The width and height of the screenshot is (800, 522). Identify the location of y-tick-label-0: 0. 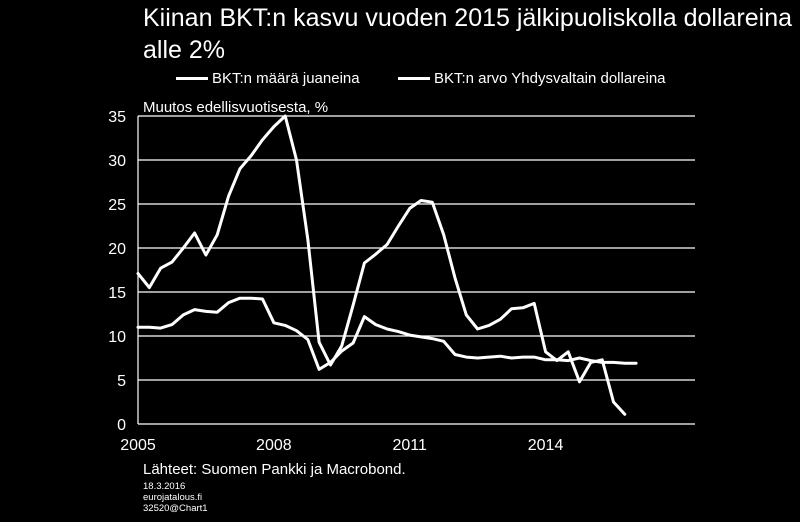
(121, 425).